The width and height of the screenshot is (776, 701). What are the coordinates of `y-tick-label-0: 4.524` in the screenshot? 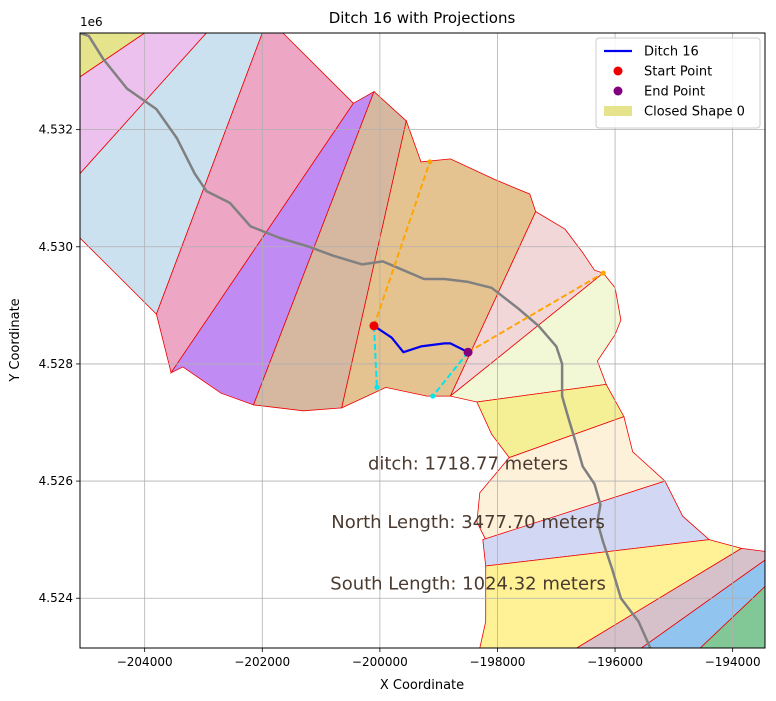 It's located at (56, 598).